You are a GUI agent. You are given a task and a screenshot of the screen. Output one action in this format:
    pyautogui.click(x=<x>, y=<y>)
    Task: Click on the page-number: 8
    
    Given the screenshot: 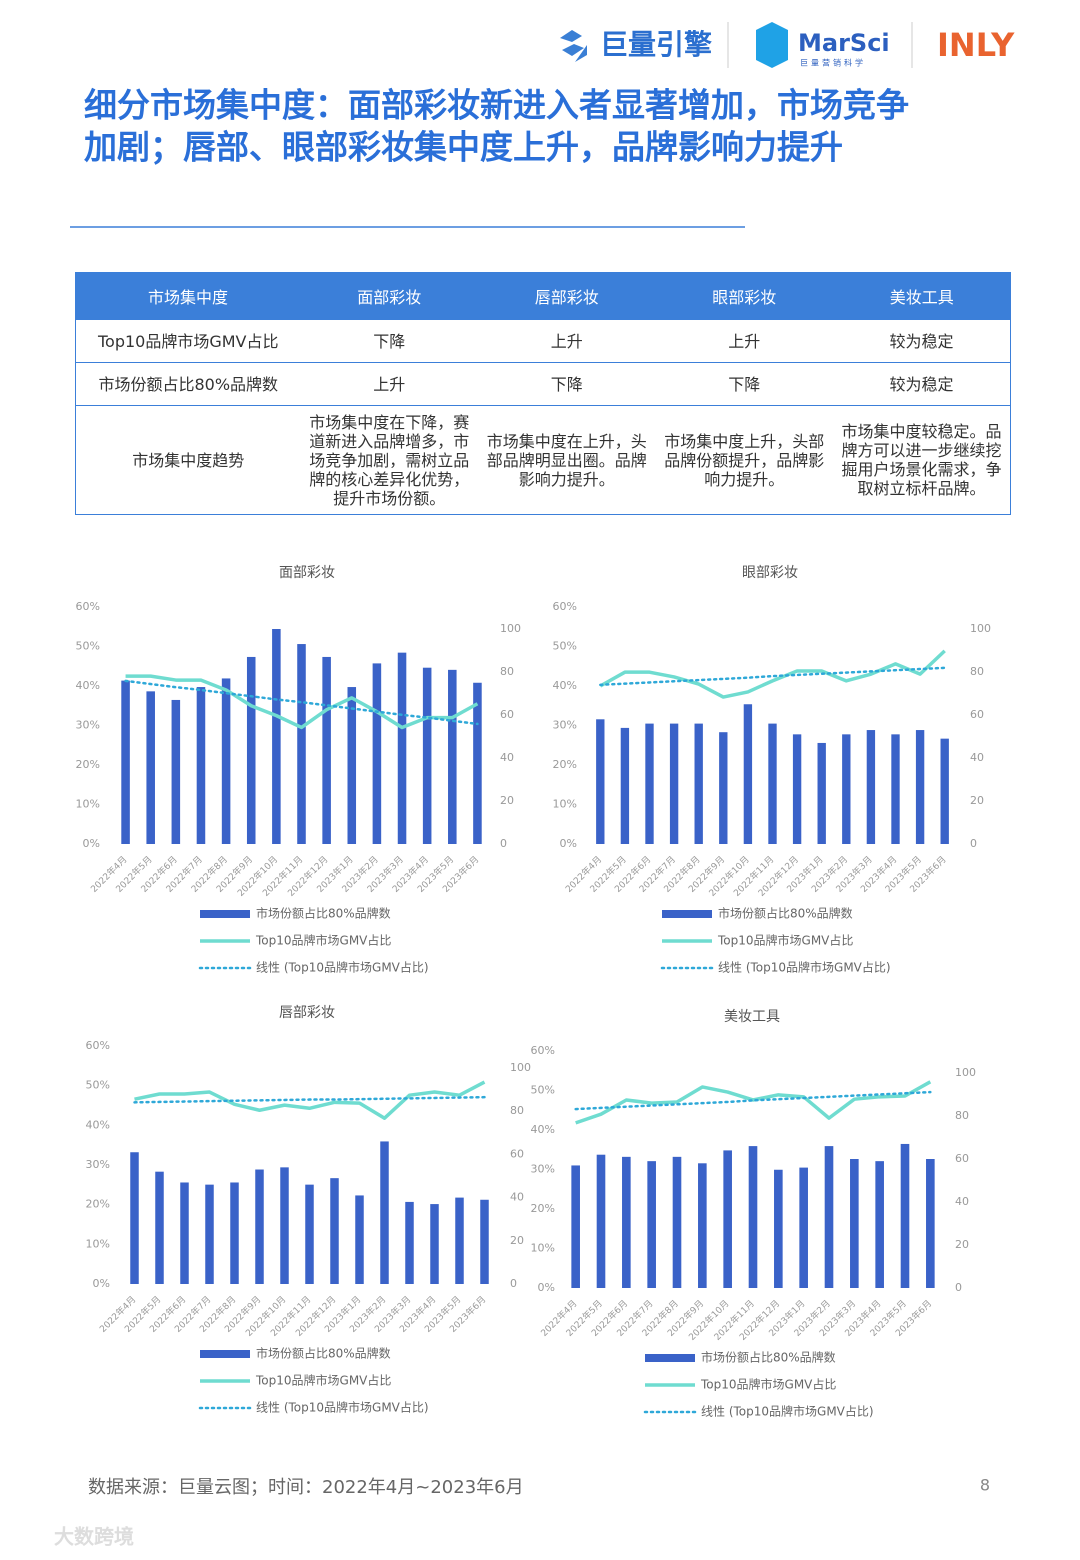 What is the action you would take?
    pyautogui.click(x=985, y=1485)
    